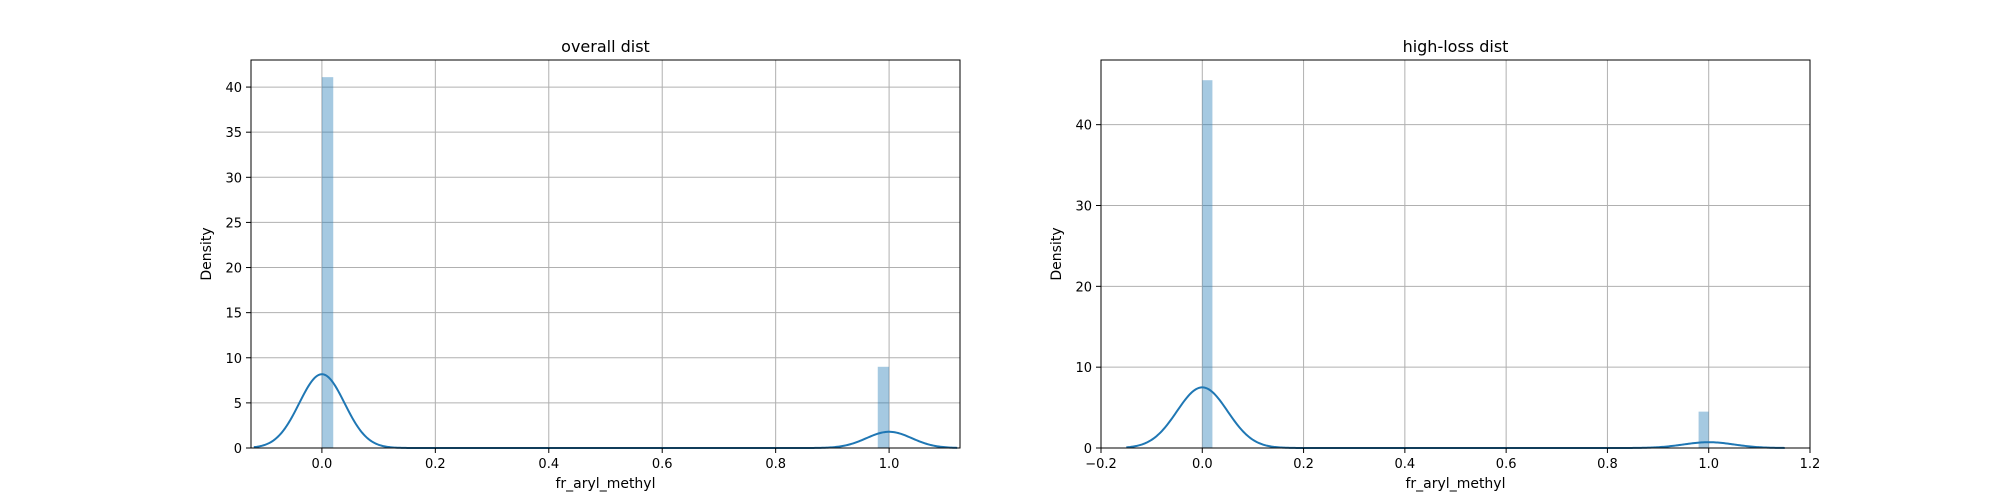 Image resolution: width=2000 pixels, height=500 pixels. I want to click on y-tick-label: 25, so click(233, 223).